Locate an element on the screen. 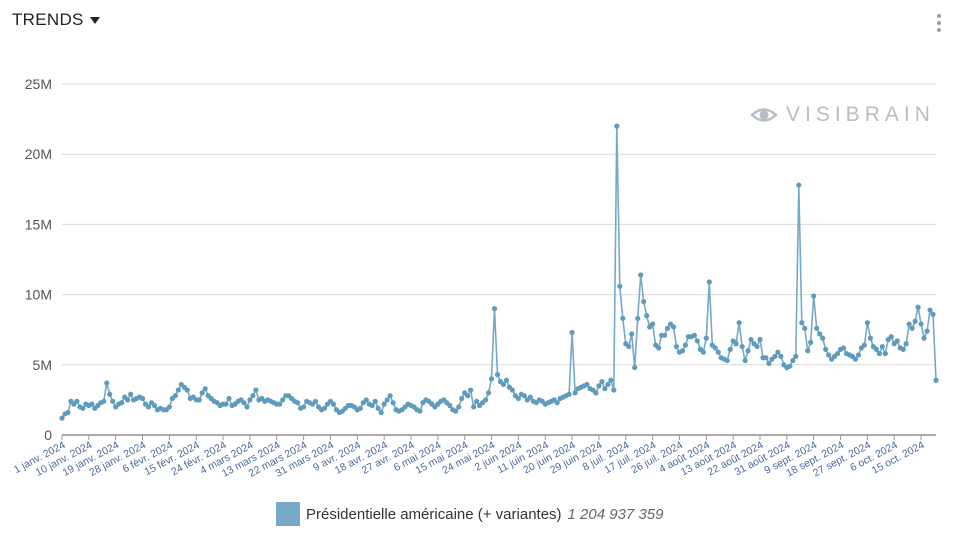  y-tick-label: 20M is located at coordinates (38, 154).